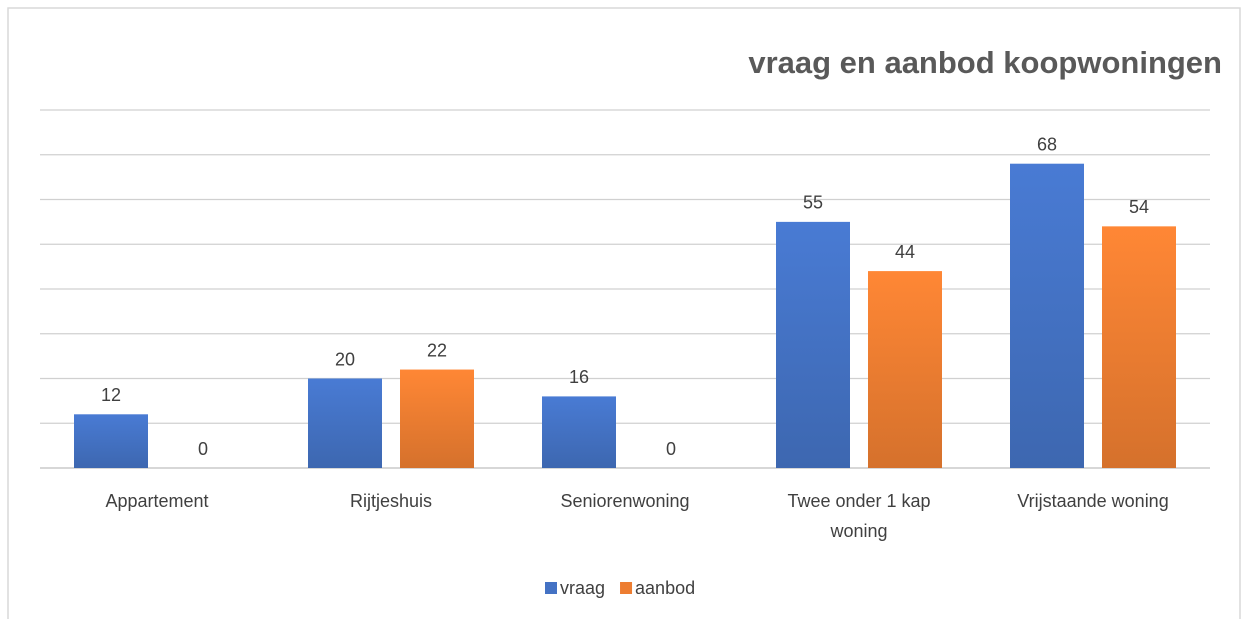 The width and height of the screenshot is (1244, 619). What do you see at coordinates (437, 350) in the screenshot?
I see `data-label: 22` at bounding box center [437, 350].